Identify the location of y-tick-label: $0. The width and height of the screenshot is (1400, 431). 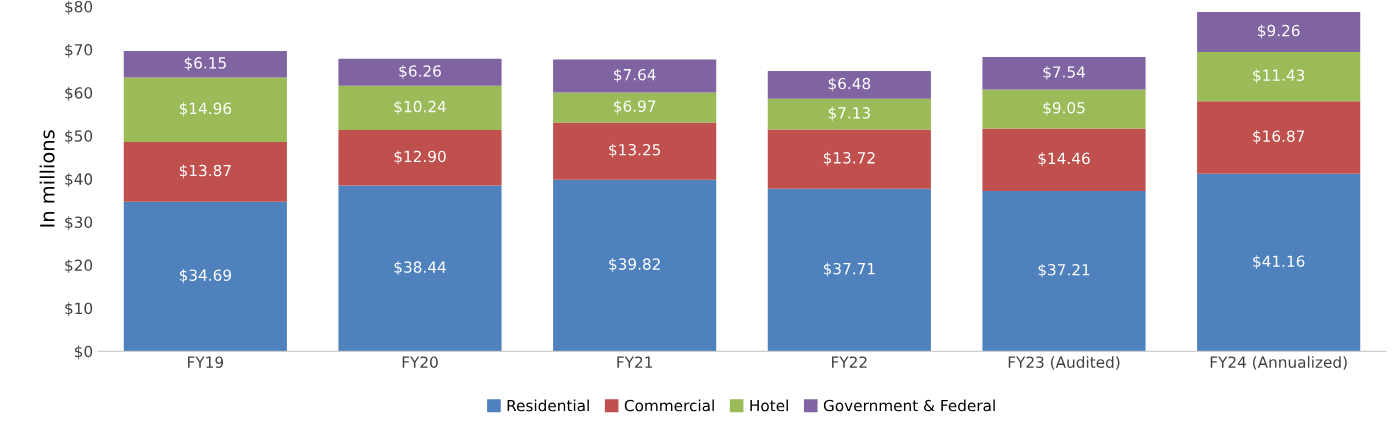
(83, 352).